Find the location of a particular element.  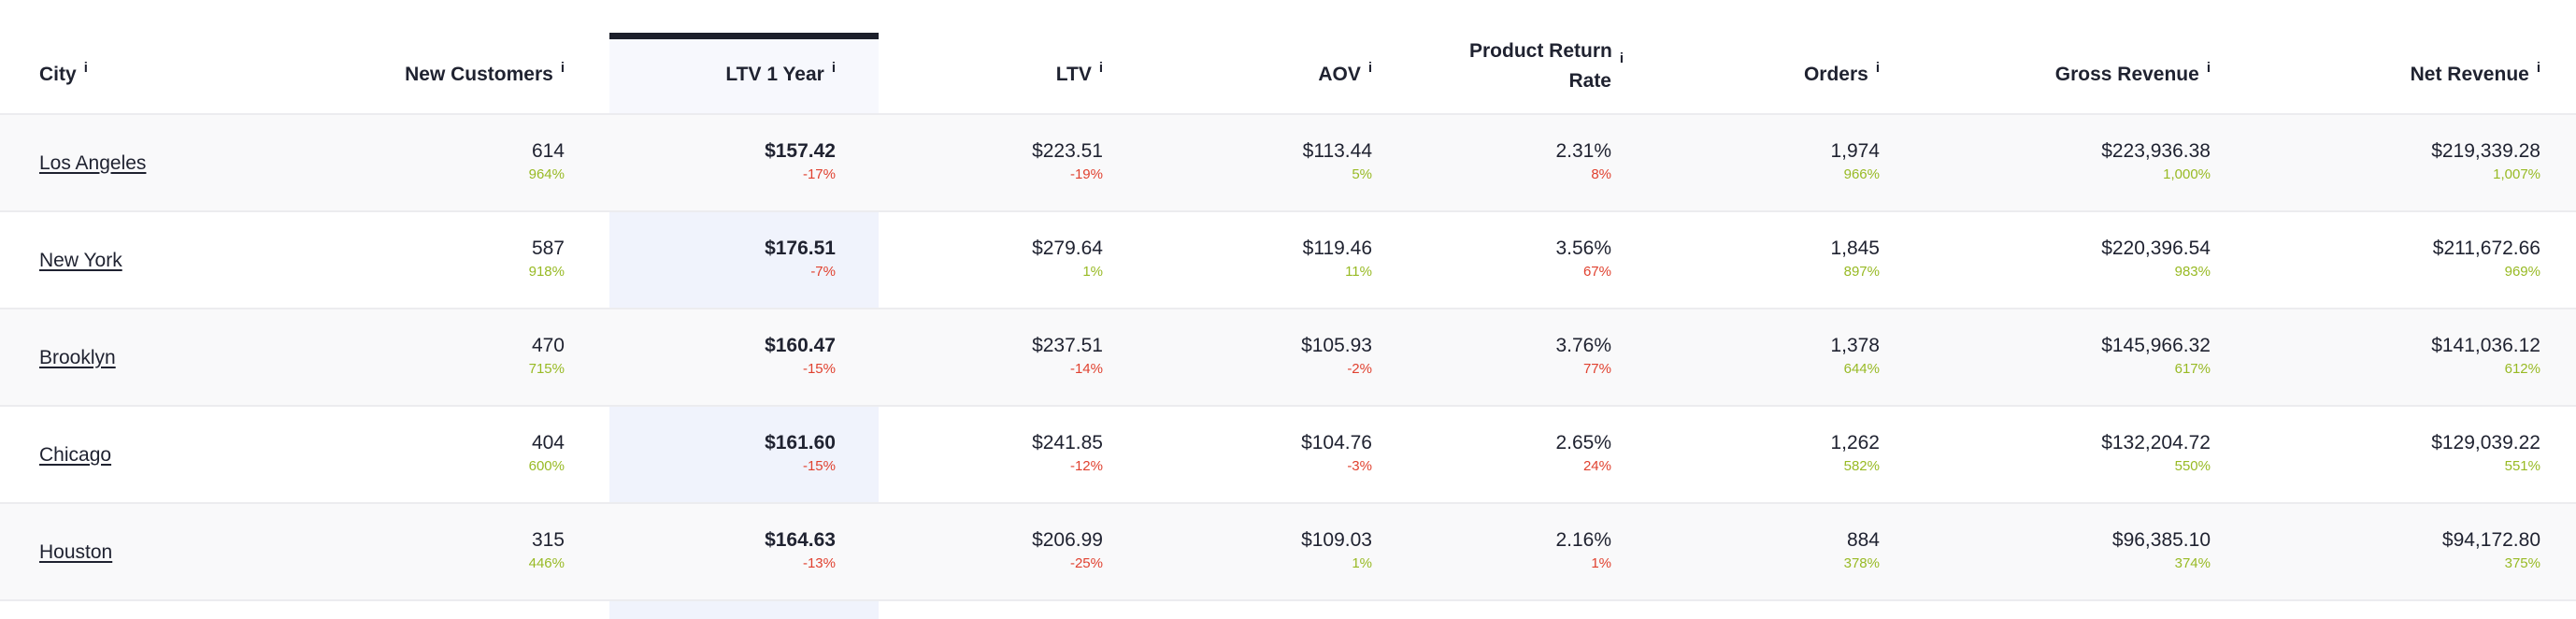

column-header-gross-revenue: Gross Revenue i is located at coordinates (2133, 73).